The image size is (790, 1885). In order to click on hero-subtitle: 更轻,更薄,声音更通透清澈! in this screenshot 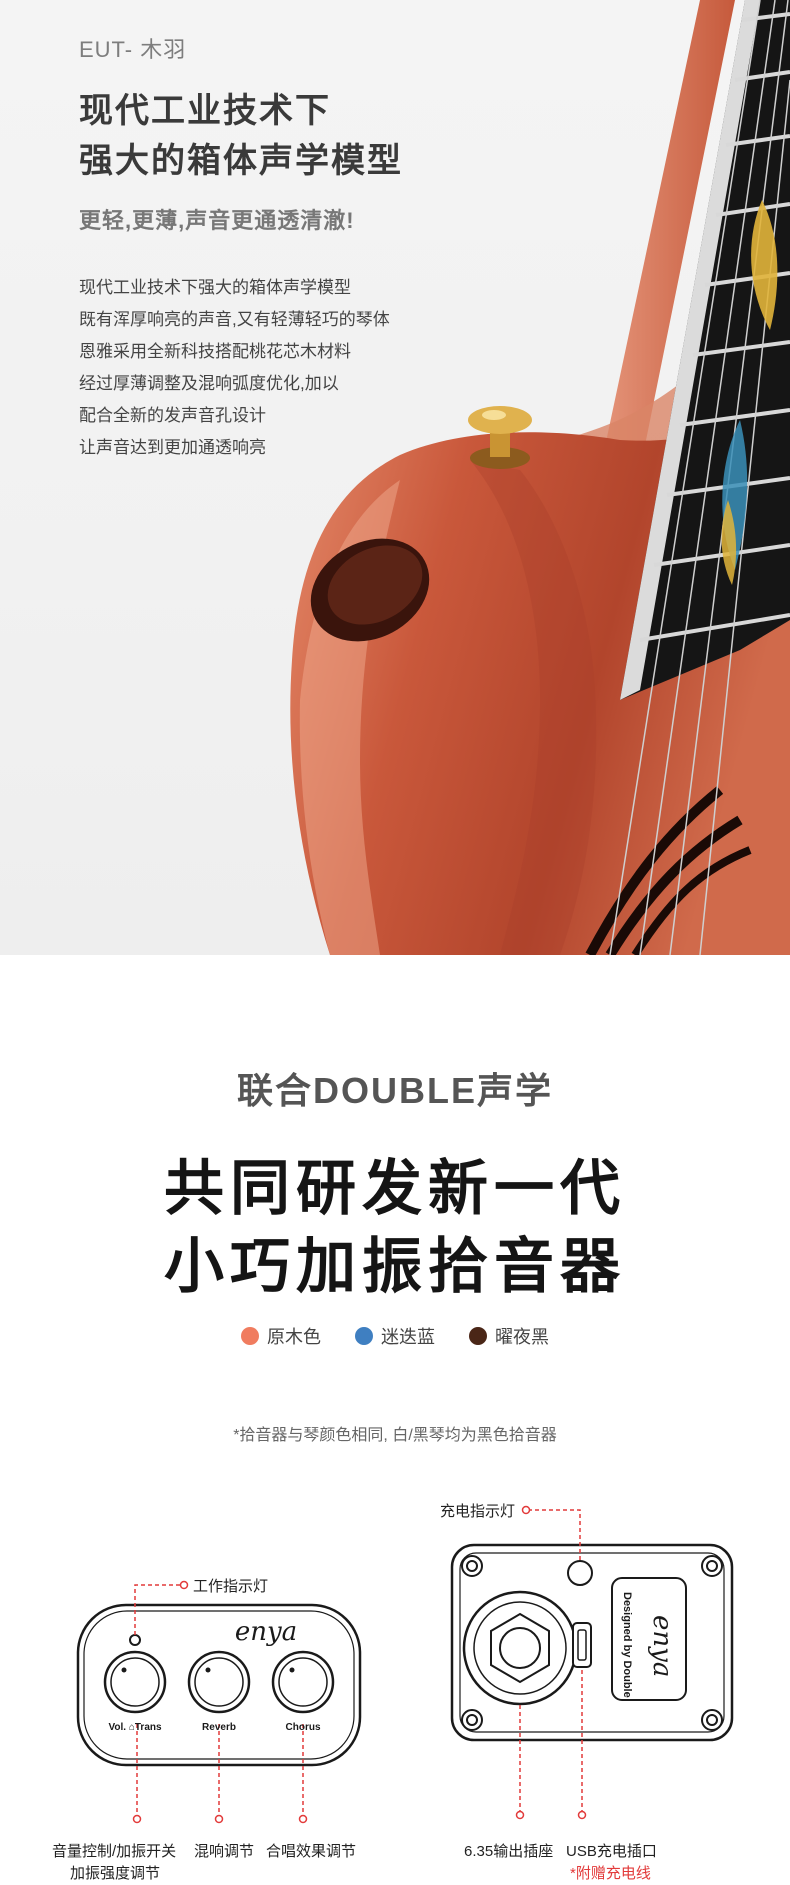, I will do `click(217, 220)`.